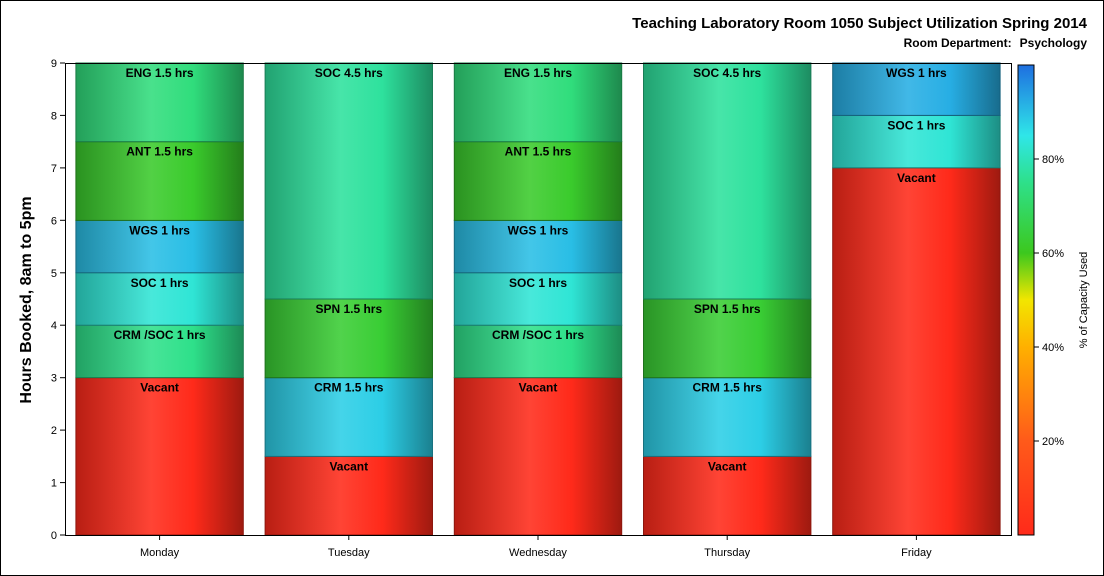  I want to click on x-axis: Monday Tuesday Wednesday Thursday Friday, so click(536, 547).